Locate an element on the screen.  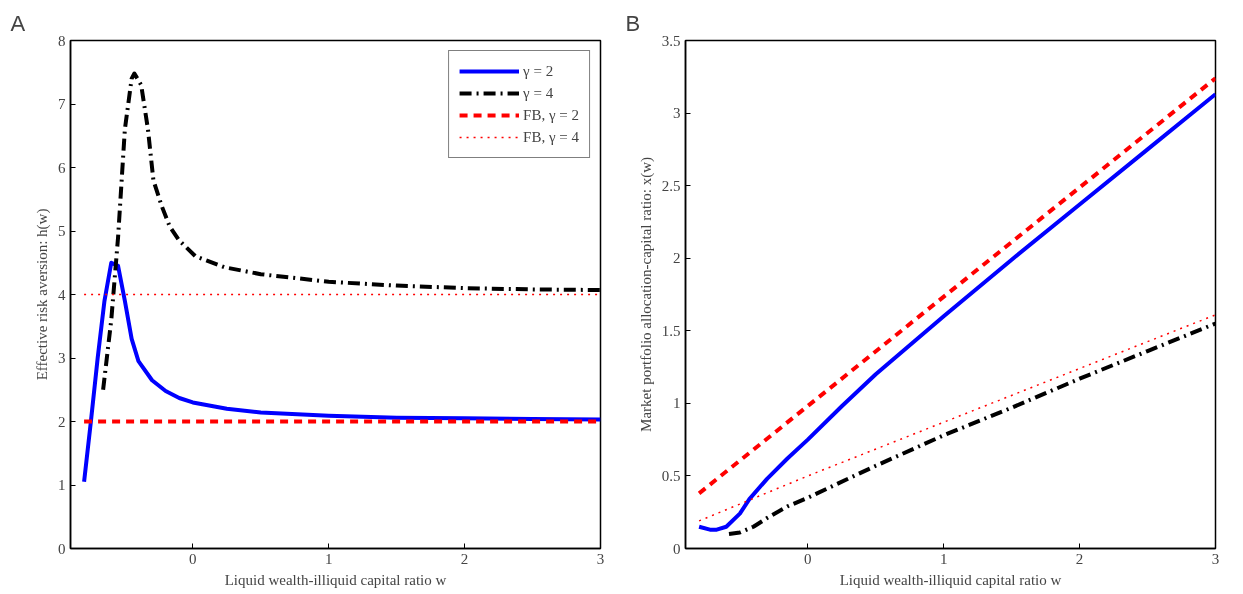
y-tick-label: 7 is located at coordinates (62, 104).